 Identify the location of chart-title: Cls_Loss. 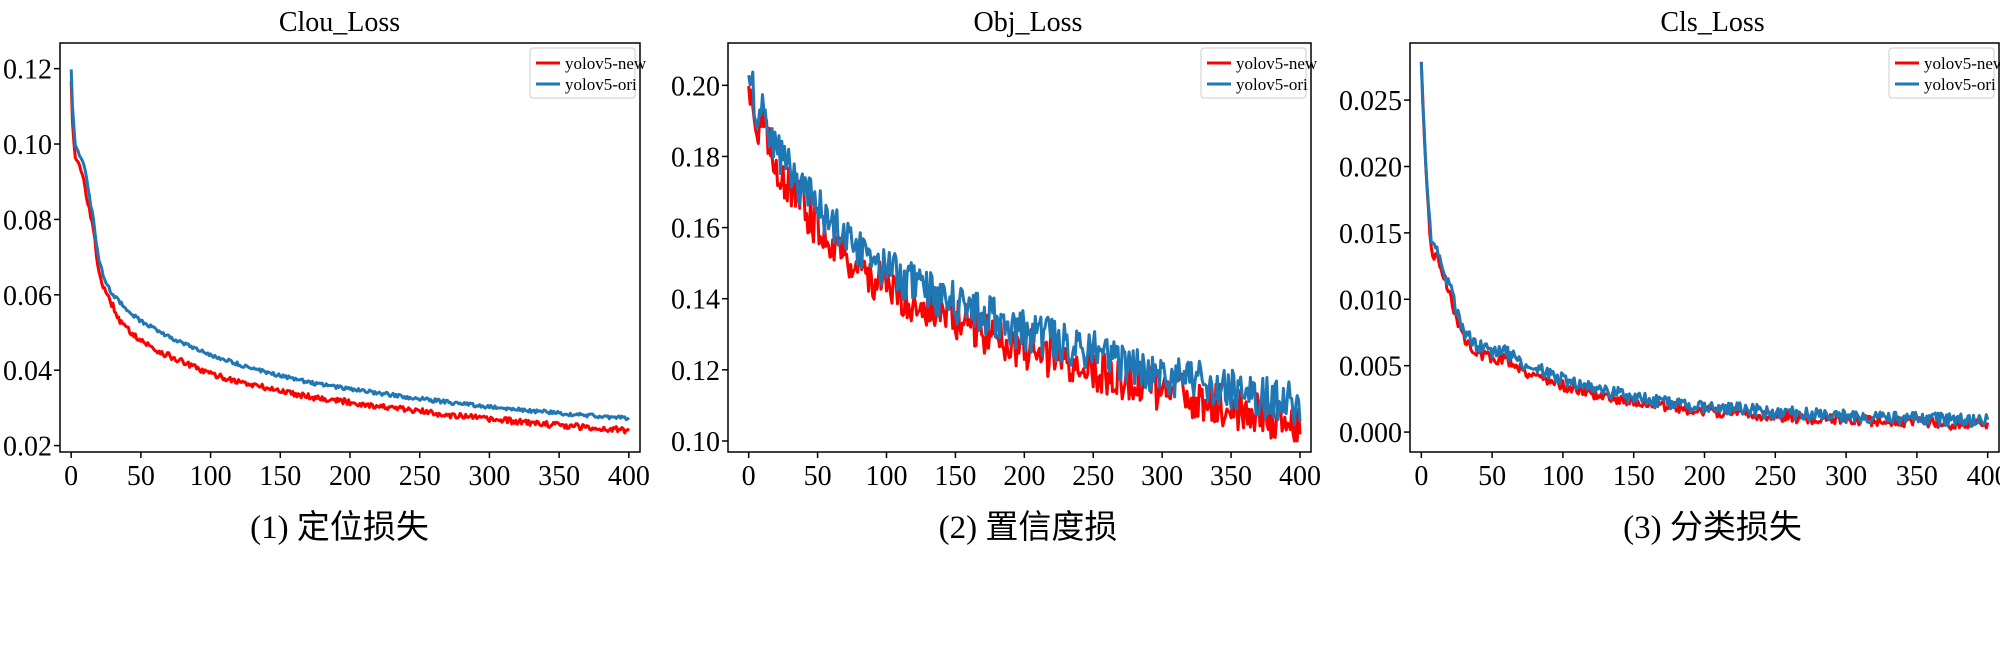
(1712, 22).